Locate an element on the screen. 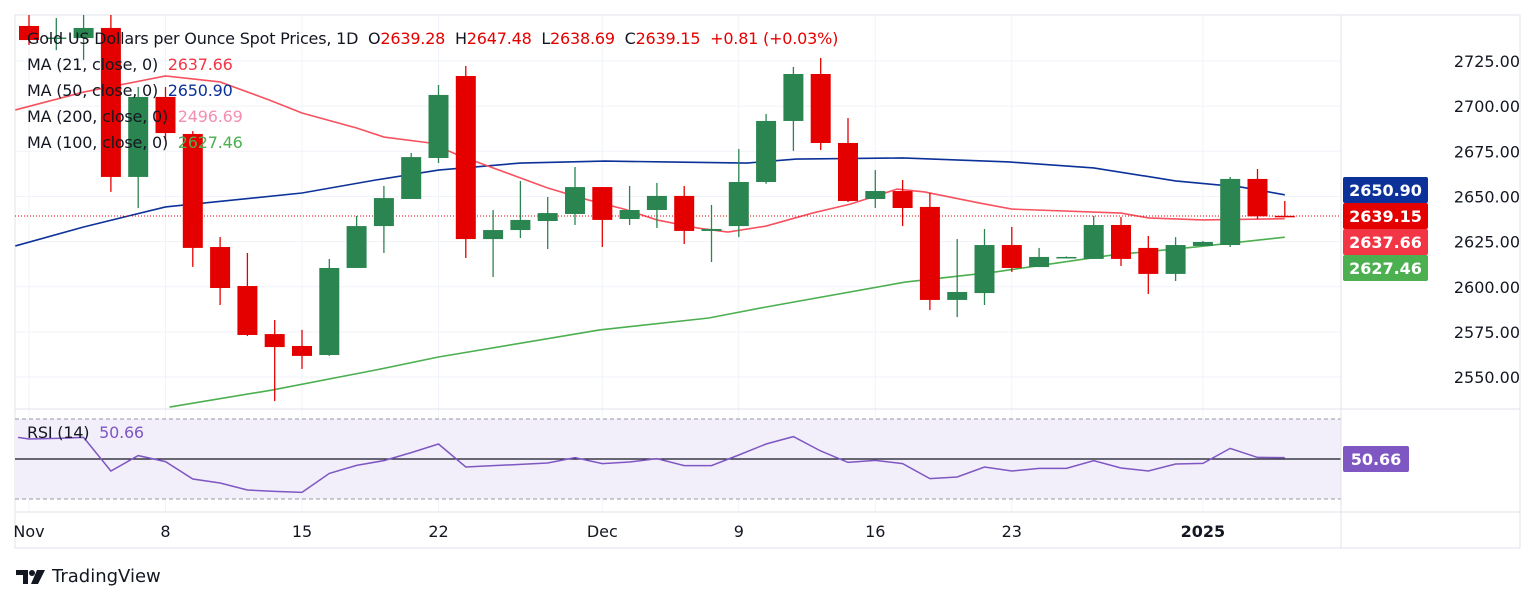 This screenshot has height=603, width=1536. legend-ma200: MA (200, close, 0) 2496.69 is located at coordinates (135, 117).